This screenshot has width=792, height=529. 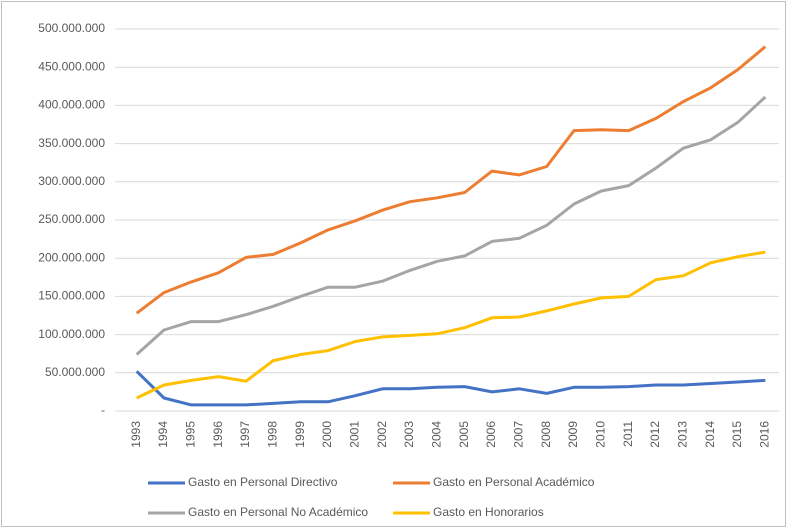 I want to click on x-tick-label: 2011, so click(x=628, y=434).